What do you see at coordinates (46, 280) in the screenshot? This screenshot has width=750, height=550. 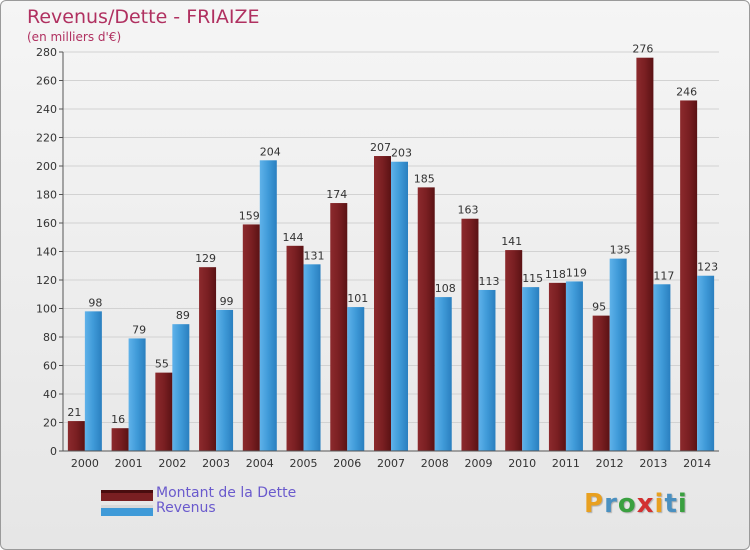 I see `y-tick-label: 120` at bounding box center [46, 280].